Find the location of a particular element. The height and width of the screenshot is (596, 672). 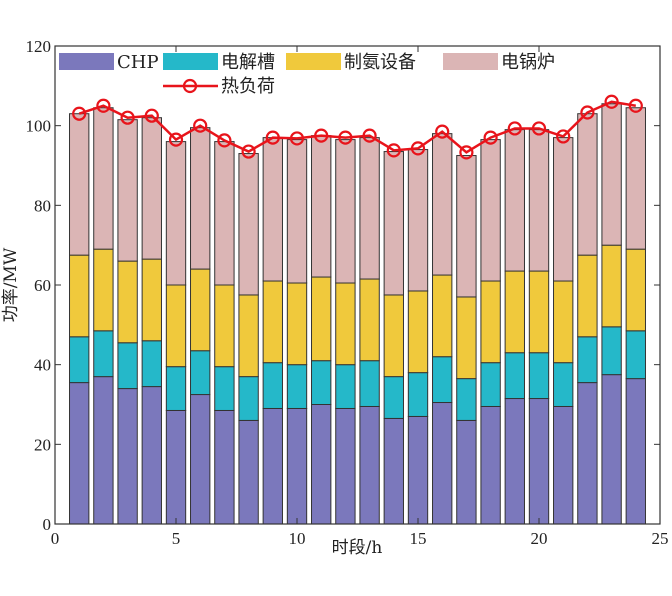

legend-label: 制氨设备 is located at coordinates (380, 62).